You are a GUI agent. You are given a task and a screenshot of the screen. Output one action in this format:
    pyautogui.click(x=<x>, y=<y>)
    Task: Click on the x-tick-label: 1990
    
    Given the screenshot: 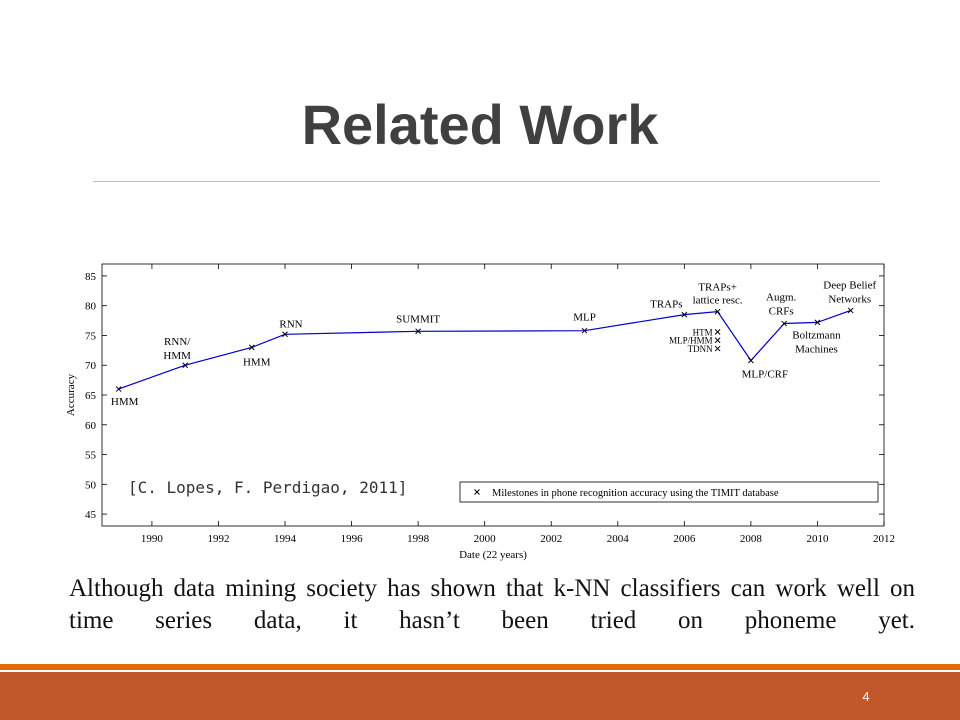 What is the action you would take?
    pyautogui.click(x=152, y=539)
    